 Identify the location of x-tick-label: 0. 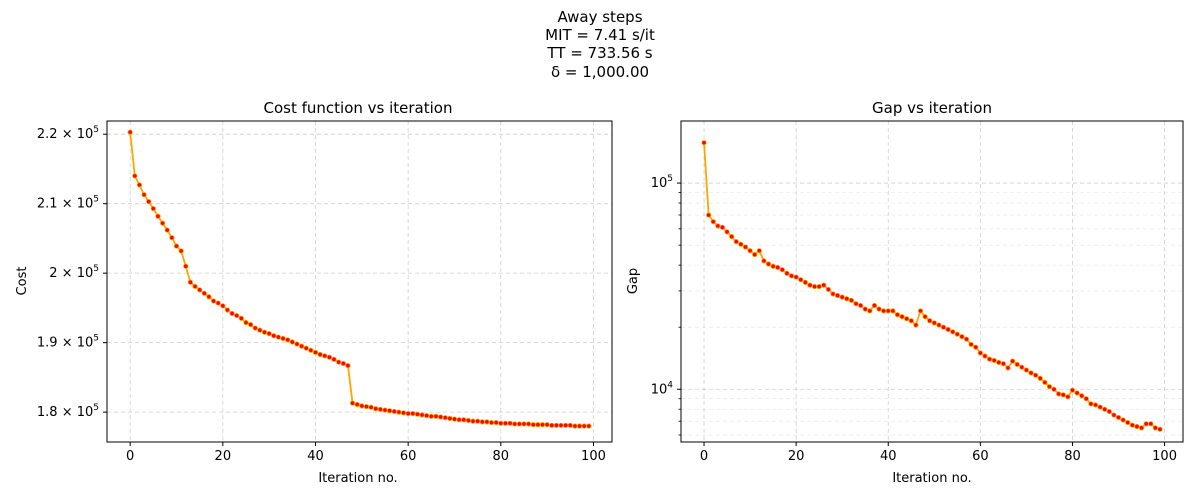
(130, 456).